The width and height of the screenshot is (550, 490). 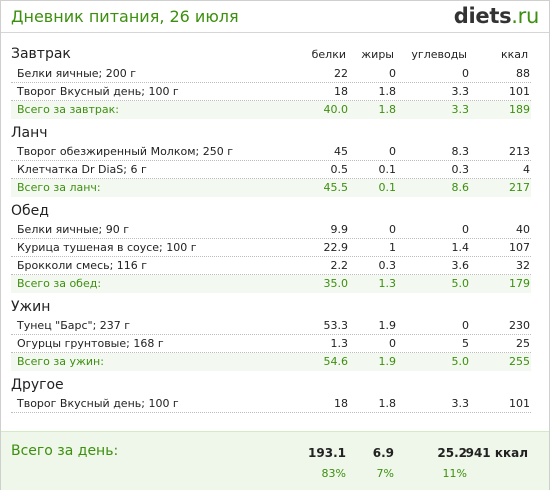 I want to click on meal-total-row: Всего за обед: 35.0 1.3 5.0 179, so click(x=271, y=284).